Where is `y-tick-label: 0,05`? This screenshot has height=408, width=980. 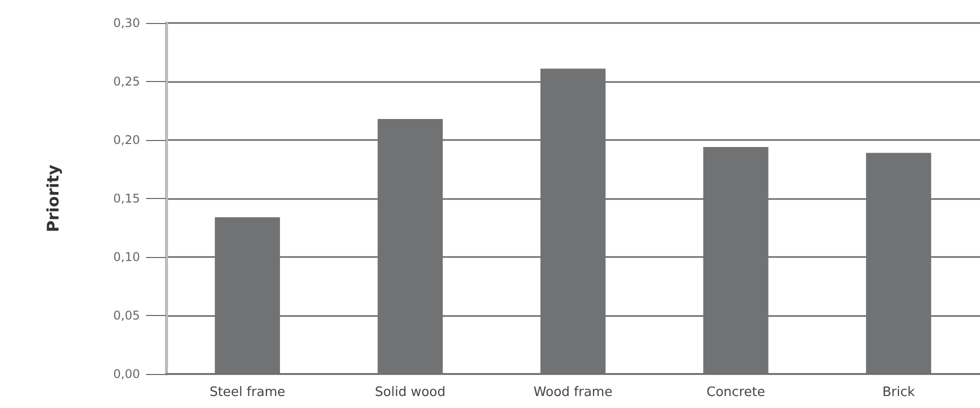
y-tick-label: 0,05 is located at coordinates (126, 315).